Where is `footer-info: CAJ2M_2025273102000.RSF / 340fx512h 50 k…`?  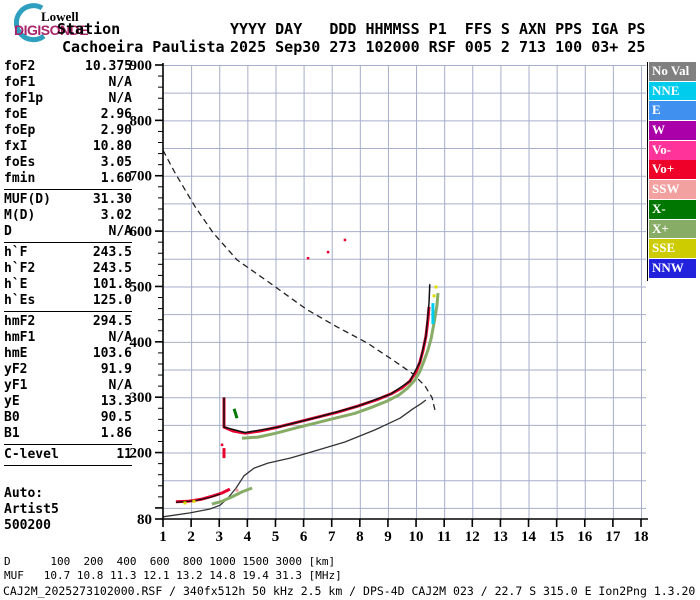 footer-info: CAJ2M_2025273102000.RSF / 340fx512h 50 k… is located at coordinates (349, 591).